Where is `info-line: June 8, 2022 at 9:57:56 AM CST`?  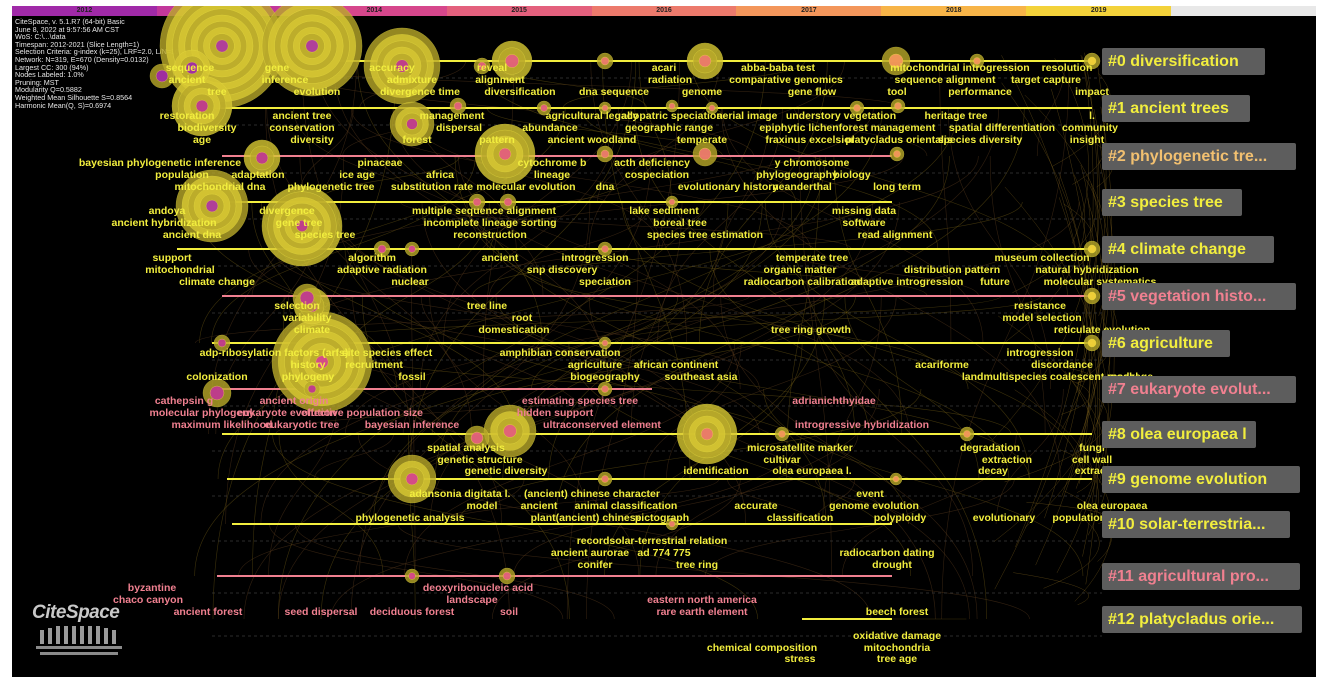 info-line: June 8, 2022 at 9:57:56 AM CST is located at coordinates (67, 29).